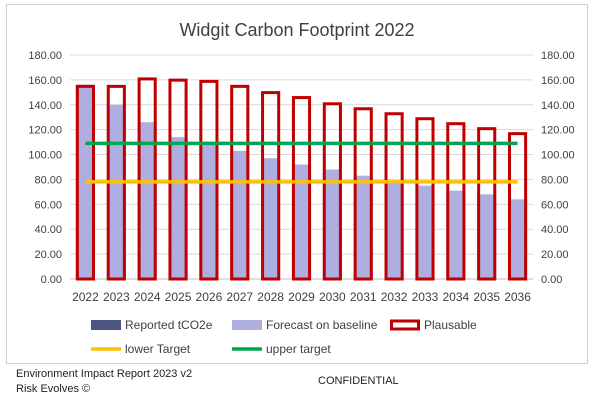  Describe the element at coordinates (558, 81) in the screenshot. I see `y-tick-label-right: 160.00` at that location.